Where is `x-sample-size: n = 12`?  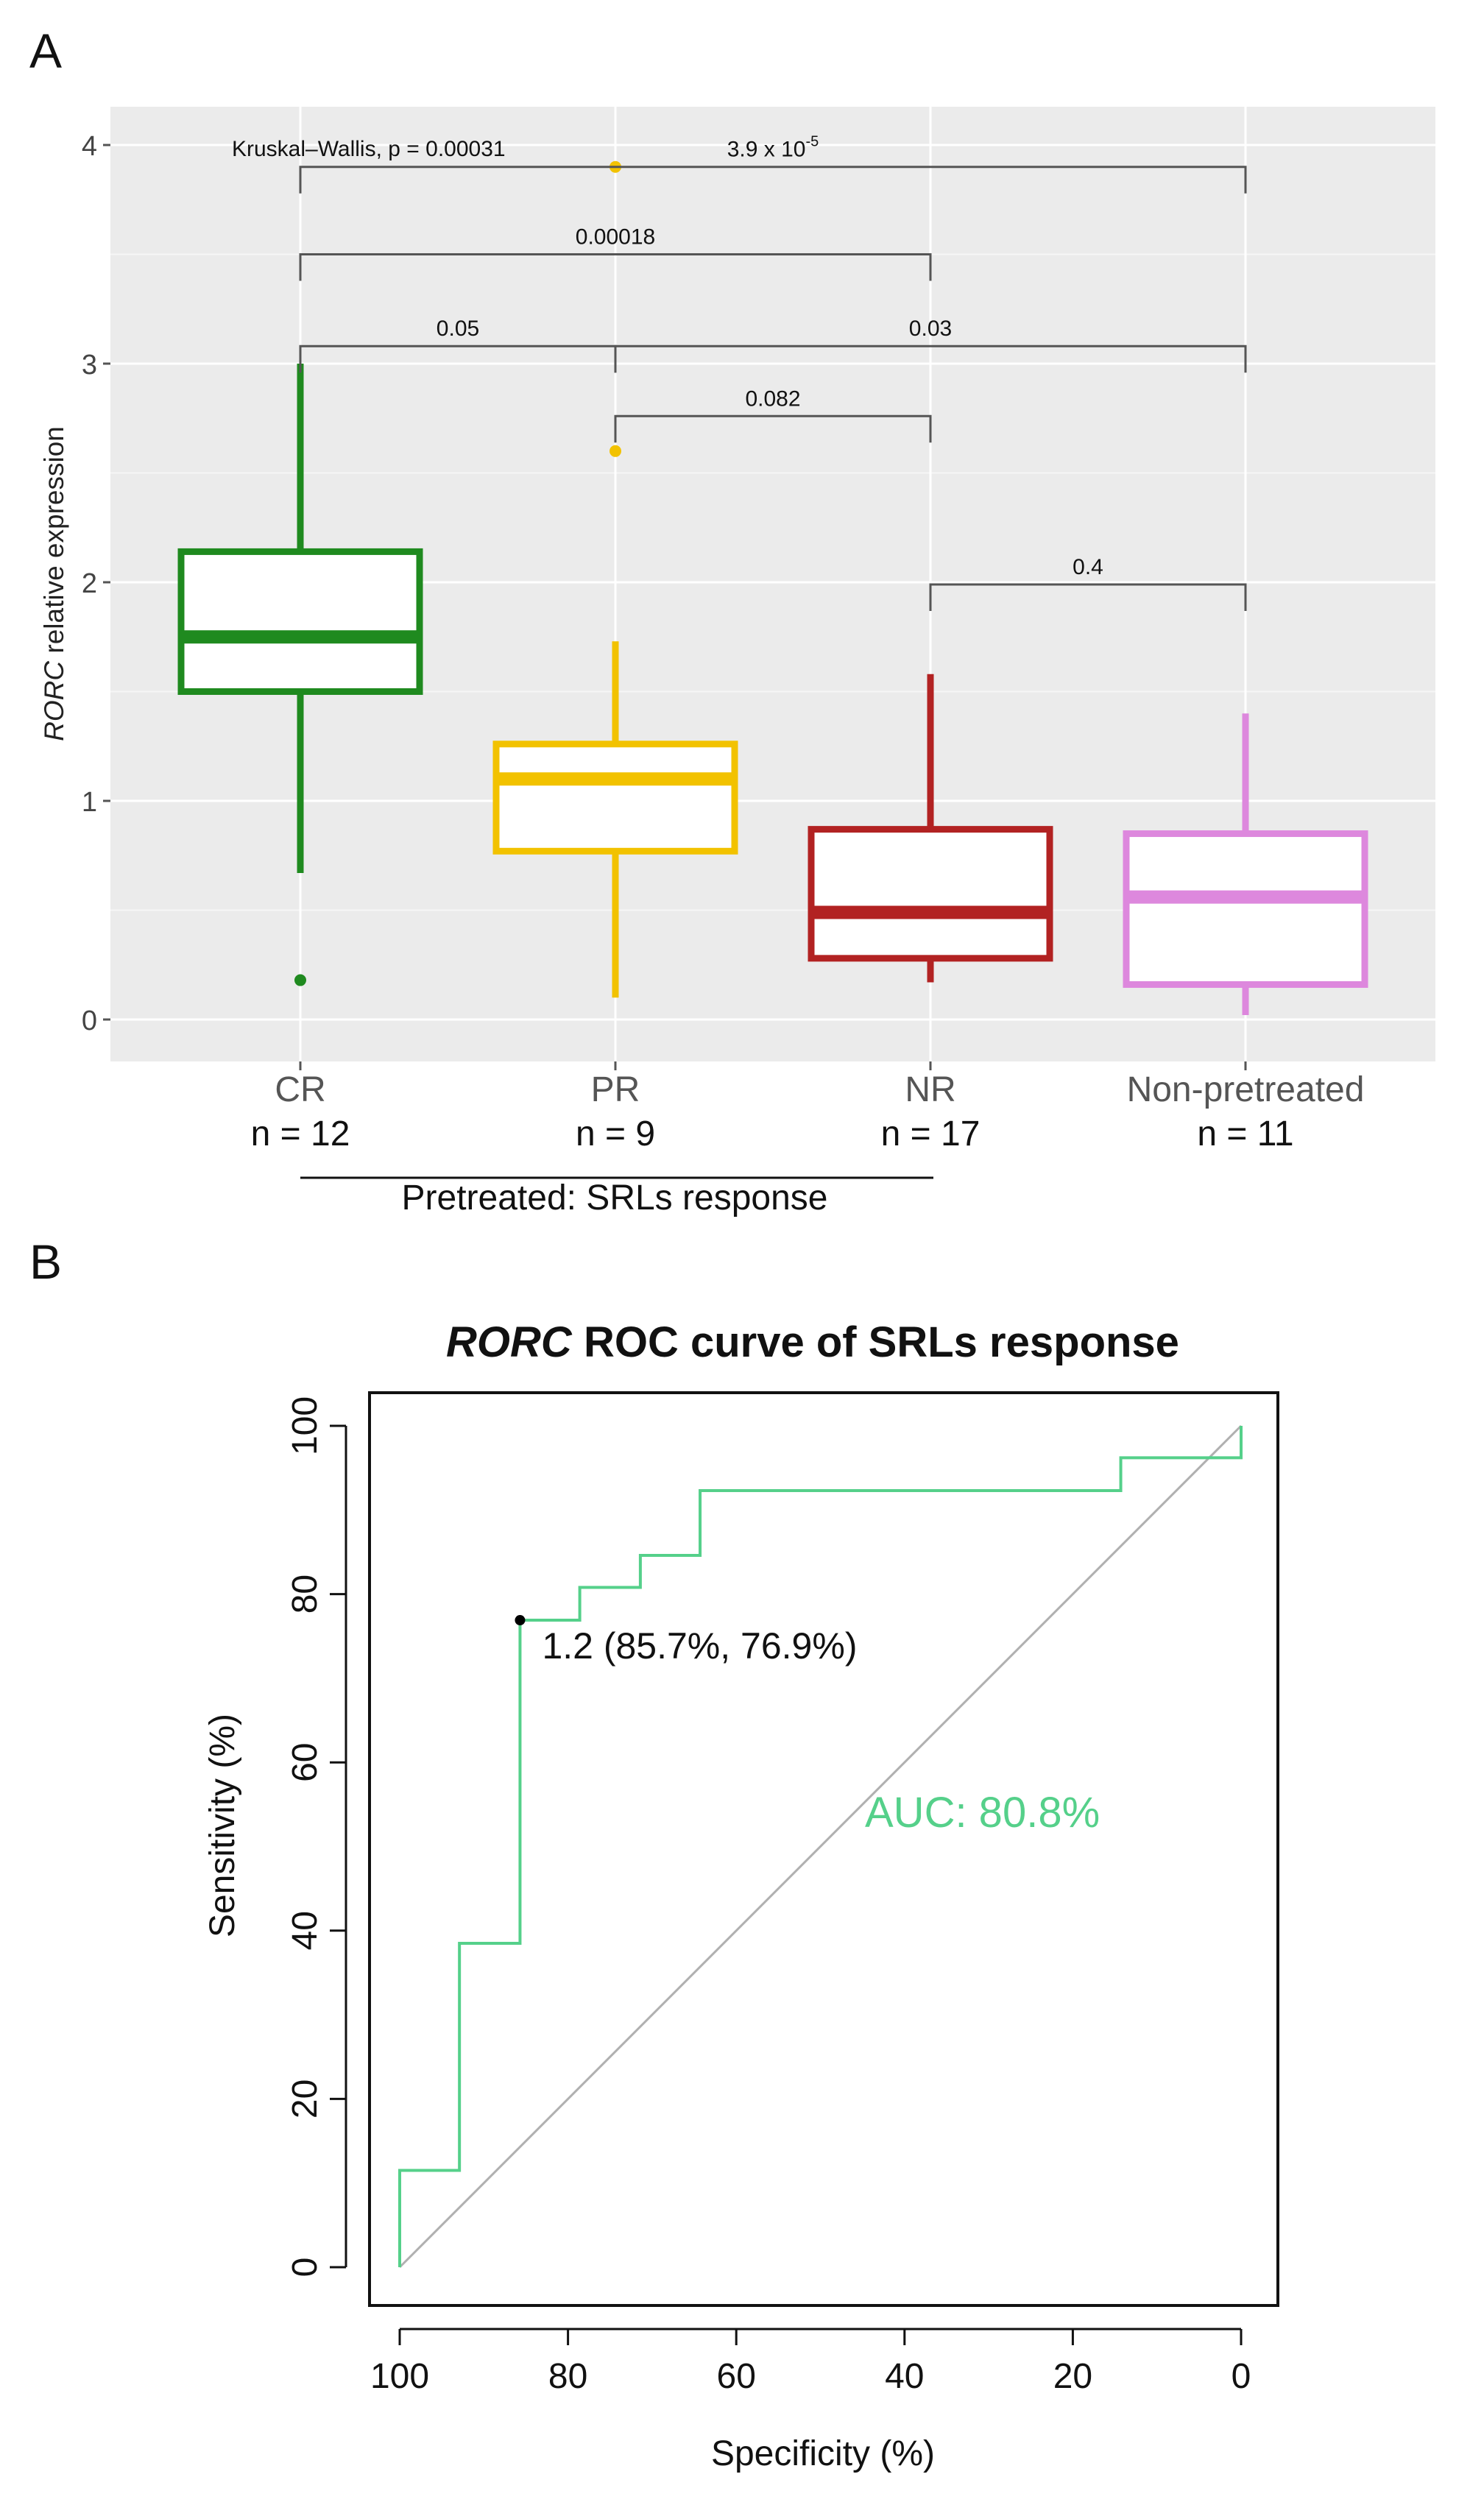 x-sample-size: n = 12 is located at coordinates (300, 1133).